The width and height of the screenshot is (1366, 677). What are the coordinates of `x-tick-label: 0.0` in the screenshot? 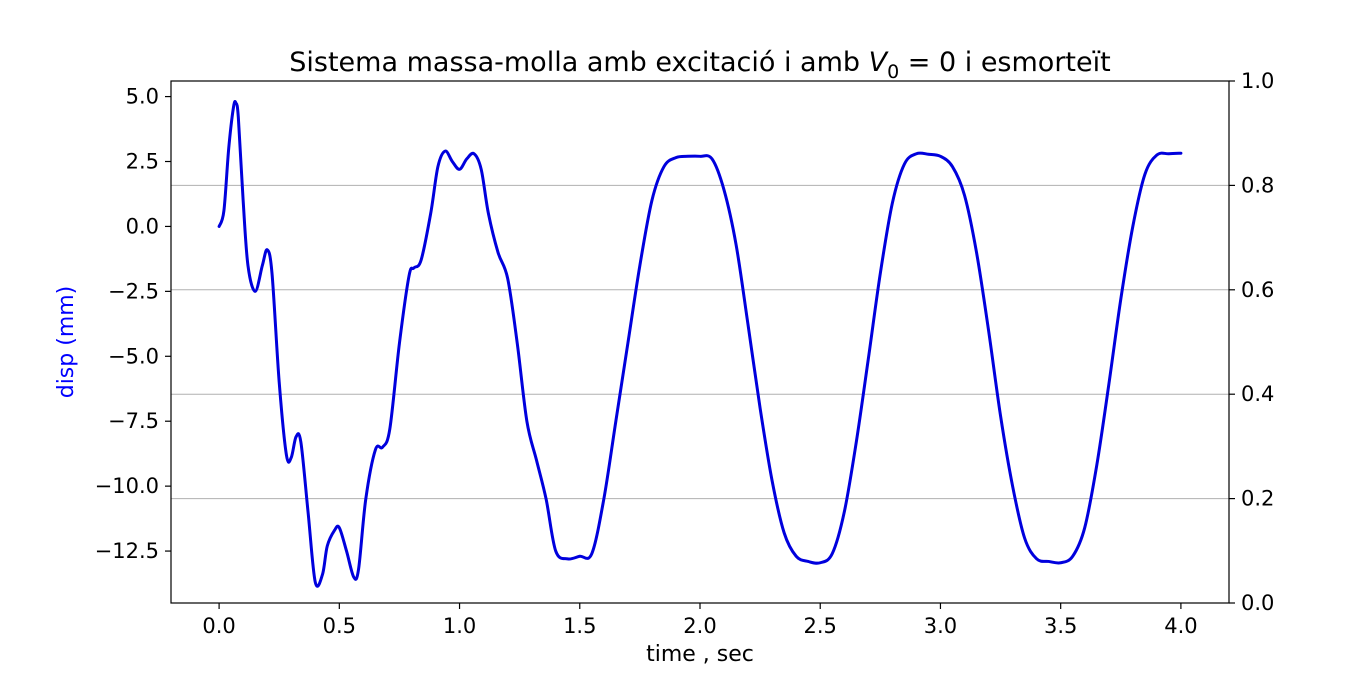 It's located at (218, 626).